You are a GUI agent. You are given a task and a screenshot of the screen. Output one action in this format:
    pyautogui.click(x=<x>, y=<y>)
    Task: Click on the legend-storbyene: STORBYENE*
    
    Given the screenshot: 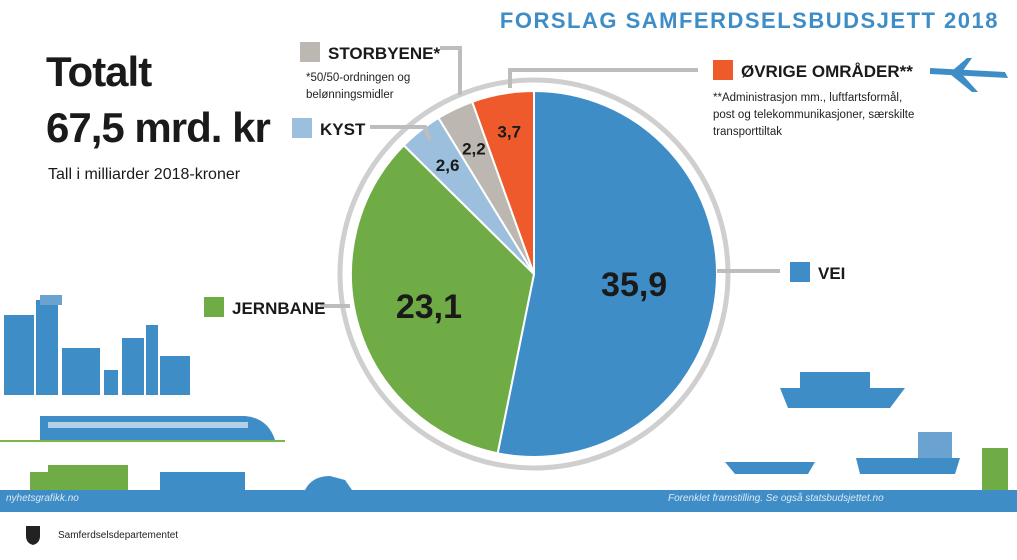 What is the action you would take?
    pyautogui.click(x=370, y=53)
    